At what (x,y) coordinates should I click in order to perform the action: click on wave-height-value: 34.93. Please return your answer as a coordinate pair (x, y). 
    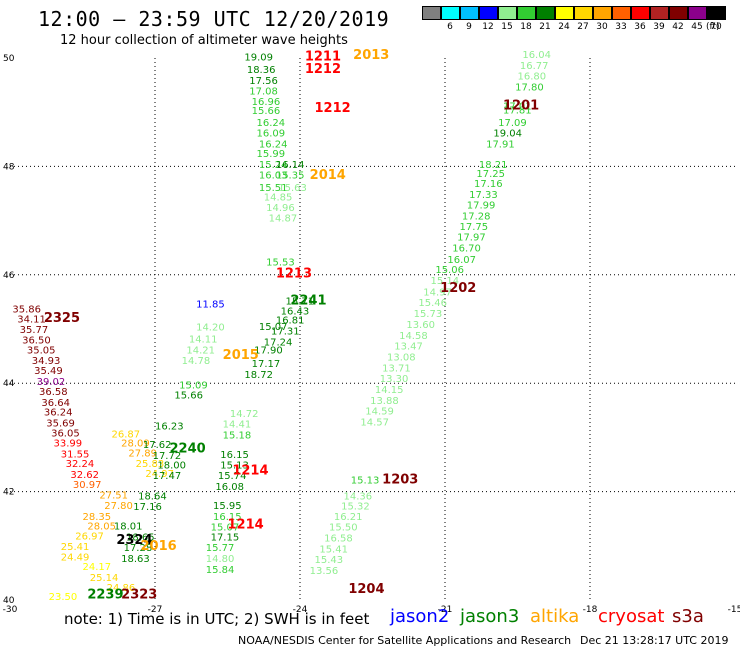
    Looking at the image, I should click on (46, 361).